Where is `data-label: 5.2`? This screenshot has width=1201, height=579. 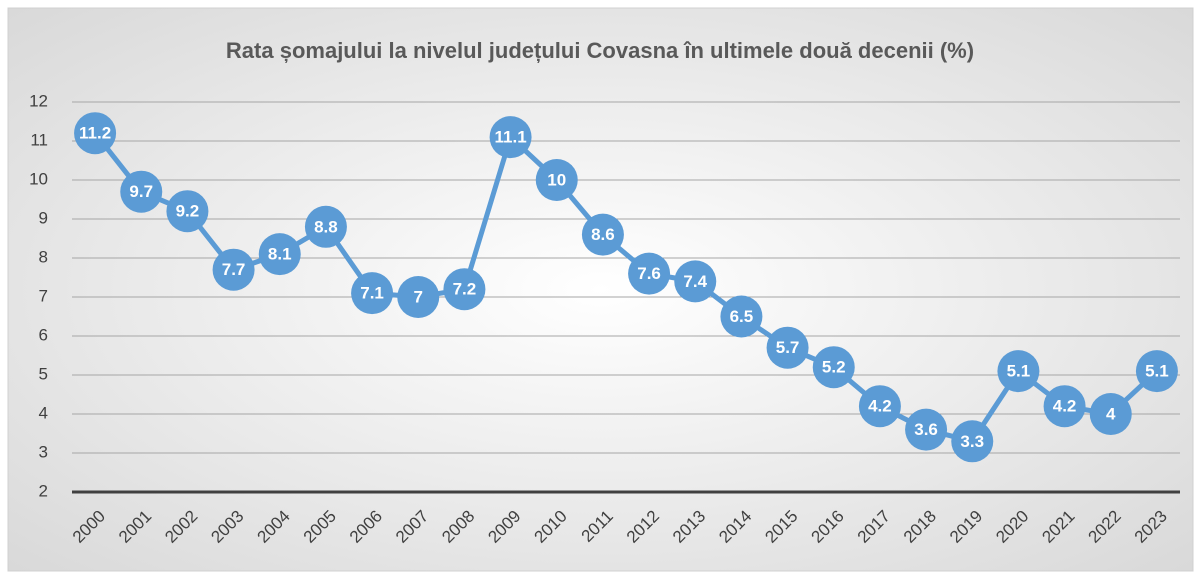 data-label: 5.2 is located at coordinates (834, 367).